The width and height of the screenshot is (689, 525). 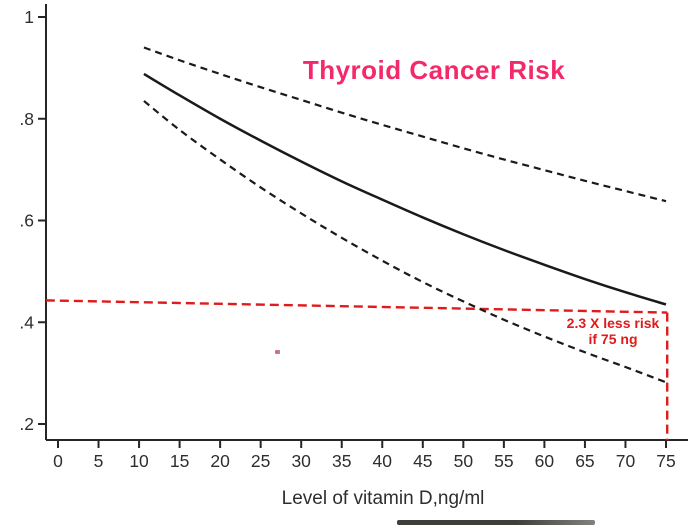 I want to click on risk-annotation: 2.3 X less risk if 75 ng, so click(x=613, y=331).